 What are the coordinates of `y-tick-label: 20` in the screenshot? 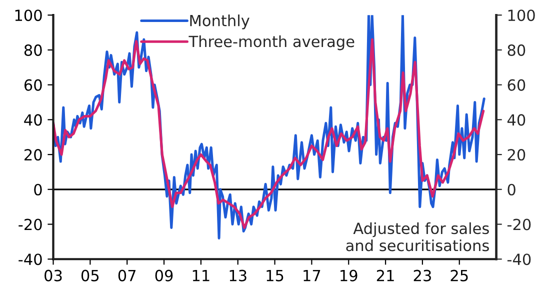 It's located at (33, 155).